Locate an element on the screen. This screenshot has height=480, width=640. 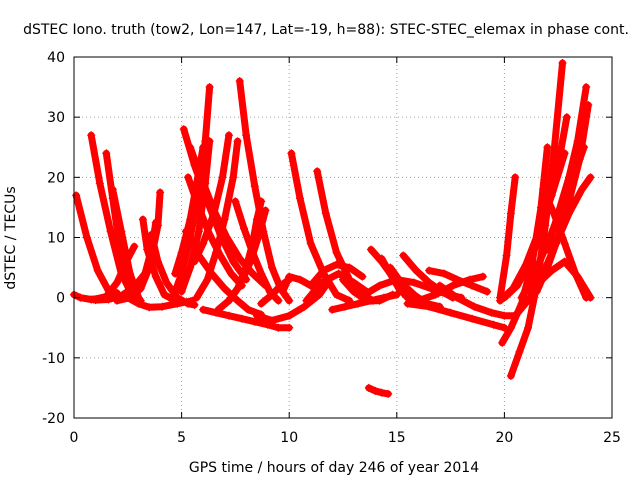
y-axis-label: dSTEC / TECUs is located at coordinates (11, 237).